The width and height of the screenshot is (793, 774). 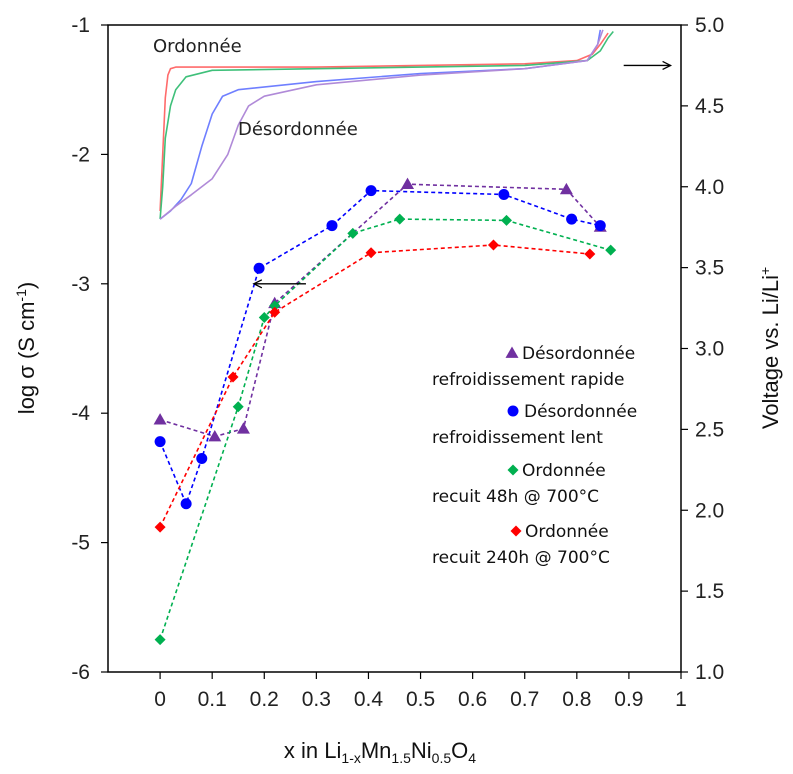 I want to click on x-tick-label: 0.9, so click(x=628, y=699).